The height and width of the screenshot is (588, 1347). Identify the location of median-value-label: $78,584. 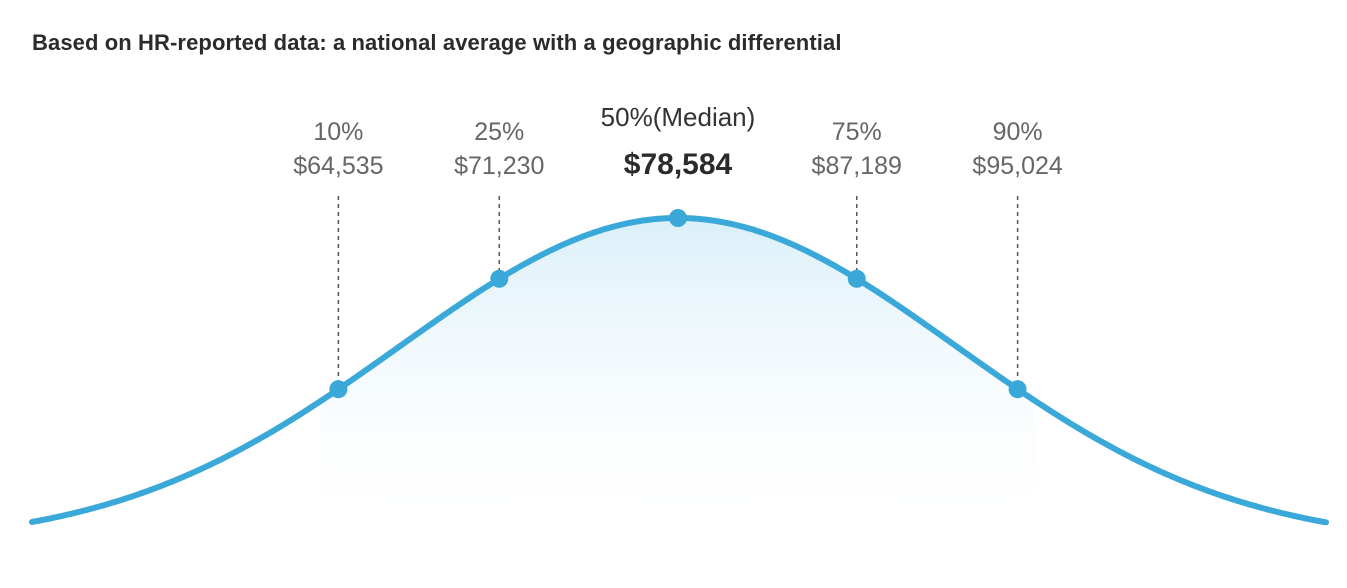
(678, 164).